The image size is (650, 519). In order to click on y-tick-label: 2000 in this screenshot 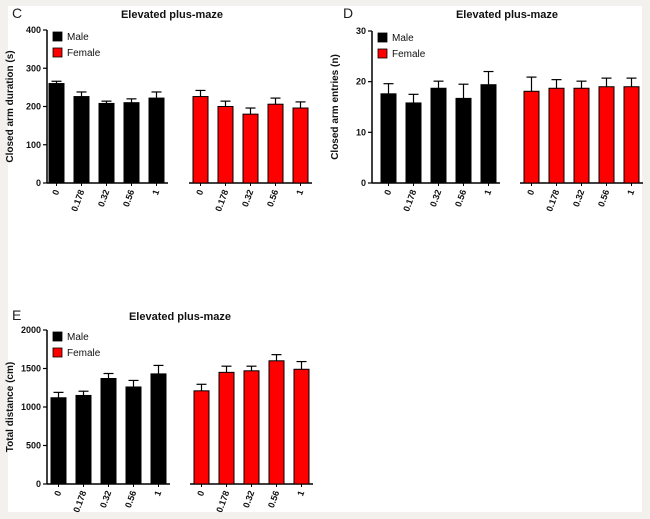, I will do `click(31, 330)`.